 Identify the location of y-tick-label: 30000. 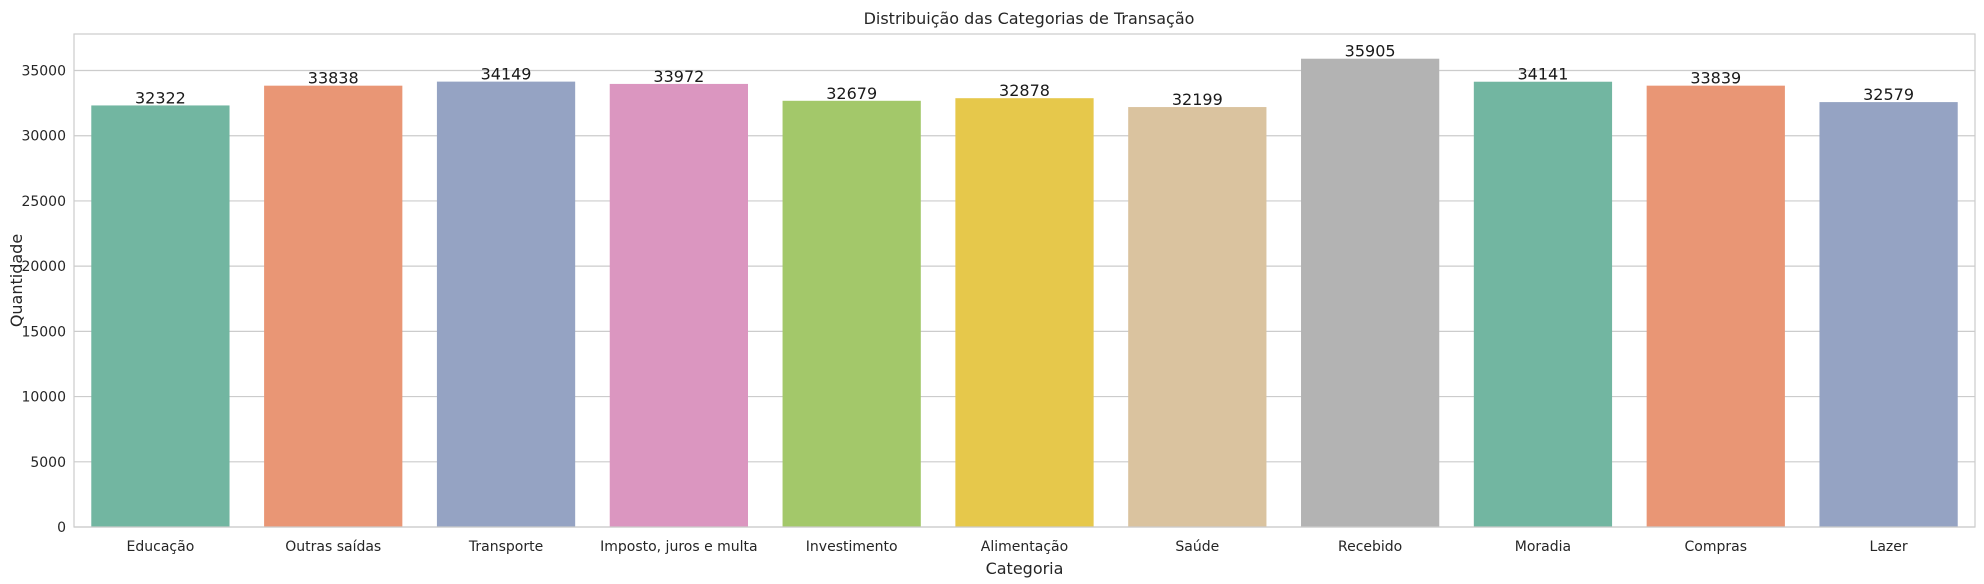
(43, 137).